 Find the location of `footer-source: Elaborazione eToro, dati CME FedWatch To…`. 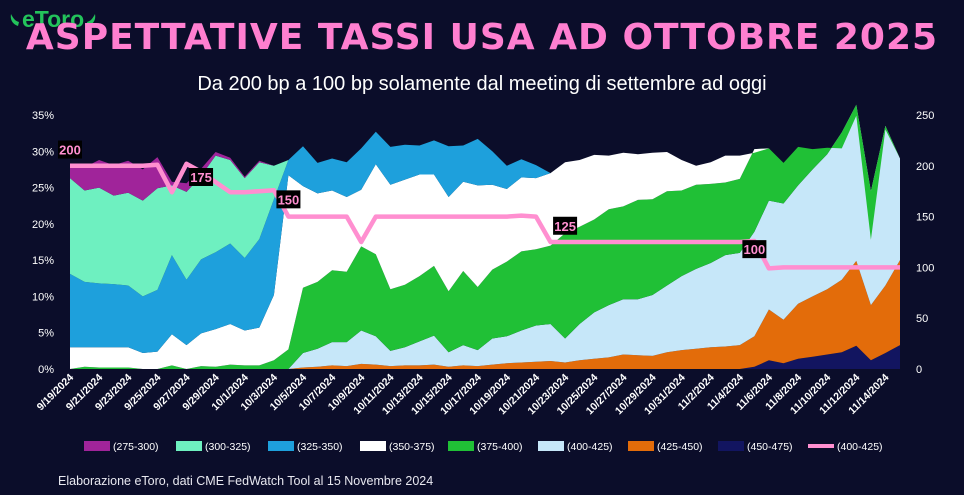

footer-source: Elaborazione eToro, dati CME FedWatch To… is located at coordinates (246, 481).